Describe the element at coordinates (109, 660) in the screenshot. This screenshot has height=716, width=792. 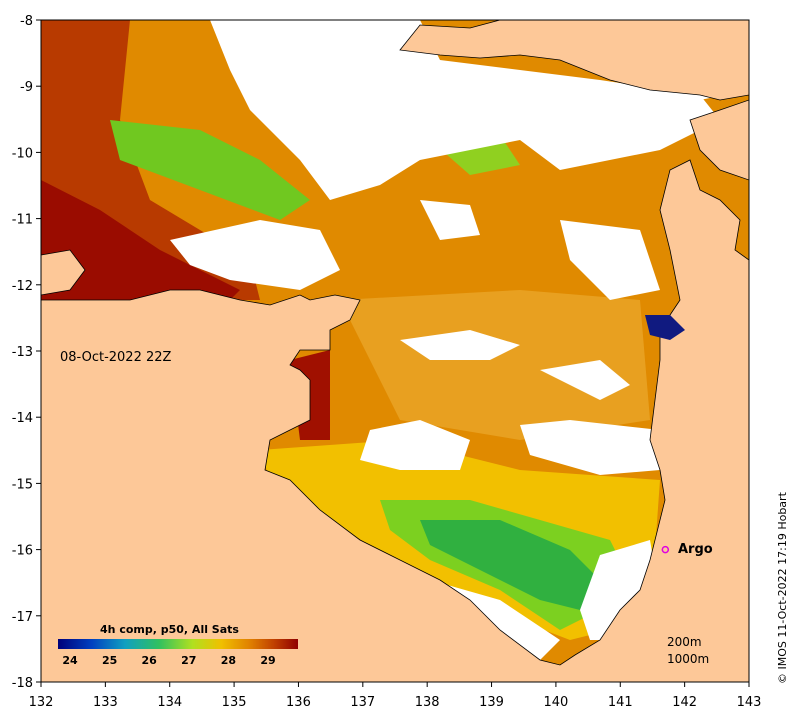
I see `colorbar-tick-label: 25` at that location.